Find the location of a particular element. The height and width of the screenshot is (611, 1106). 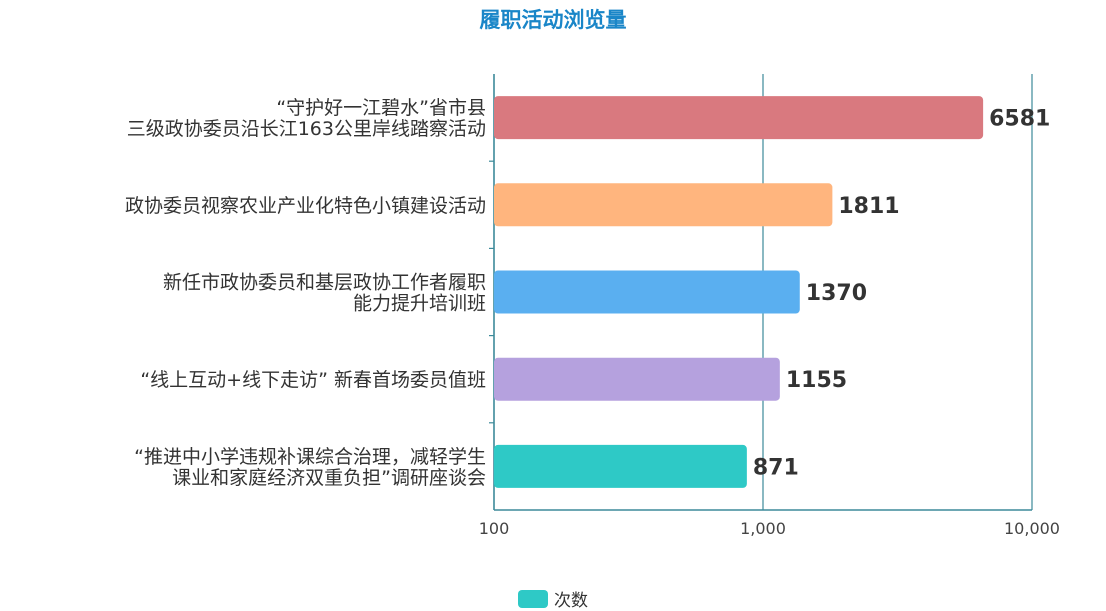

value-label: 6581 is located at coordinates (1019, 119).